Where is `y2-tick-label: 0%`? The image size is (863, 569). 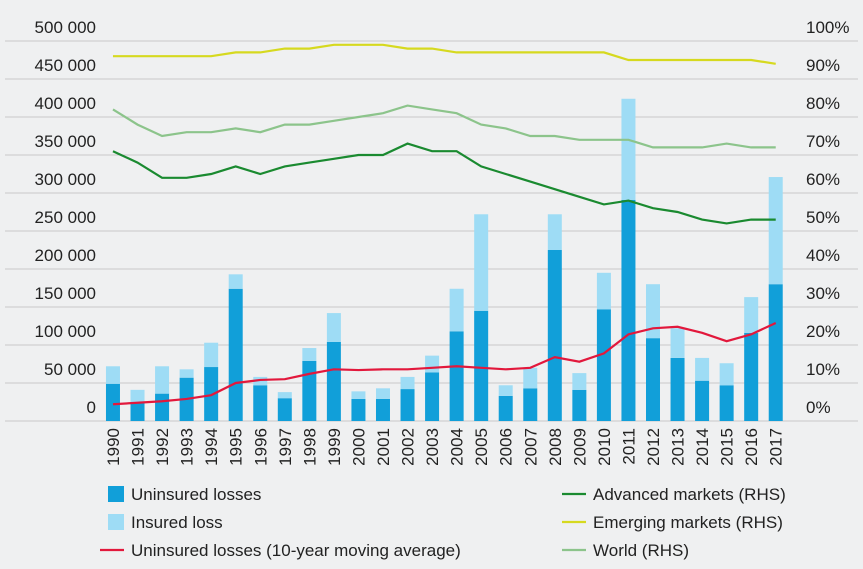
y2-tick-label: 0% is located at coordinates (818, 407).